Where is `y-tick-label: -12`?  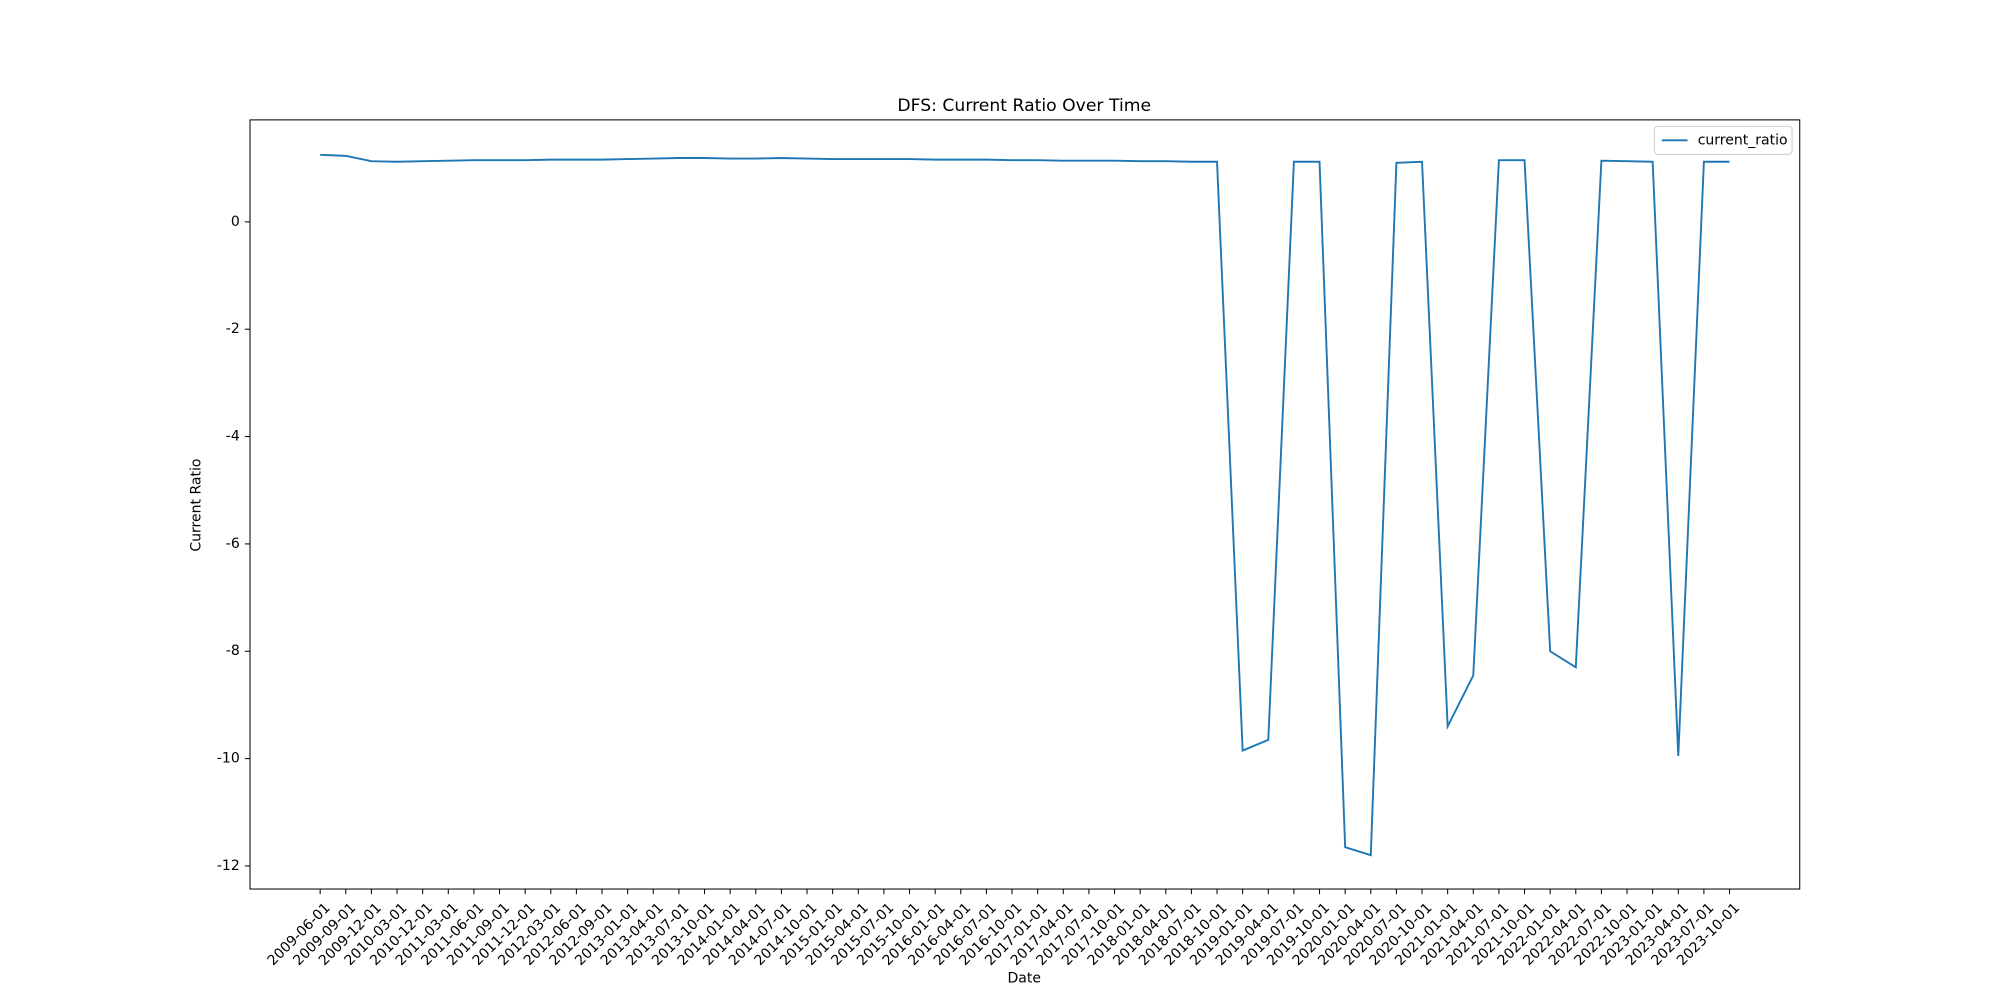
y-tick-label: -12 is located at coordinates (228, 866).